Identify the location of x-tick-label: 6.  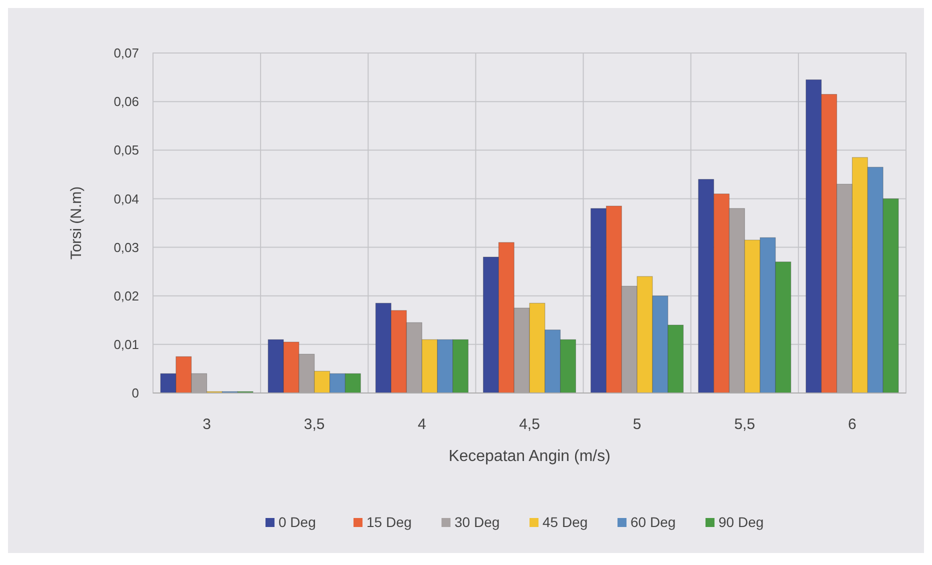
(852, 424).